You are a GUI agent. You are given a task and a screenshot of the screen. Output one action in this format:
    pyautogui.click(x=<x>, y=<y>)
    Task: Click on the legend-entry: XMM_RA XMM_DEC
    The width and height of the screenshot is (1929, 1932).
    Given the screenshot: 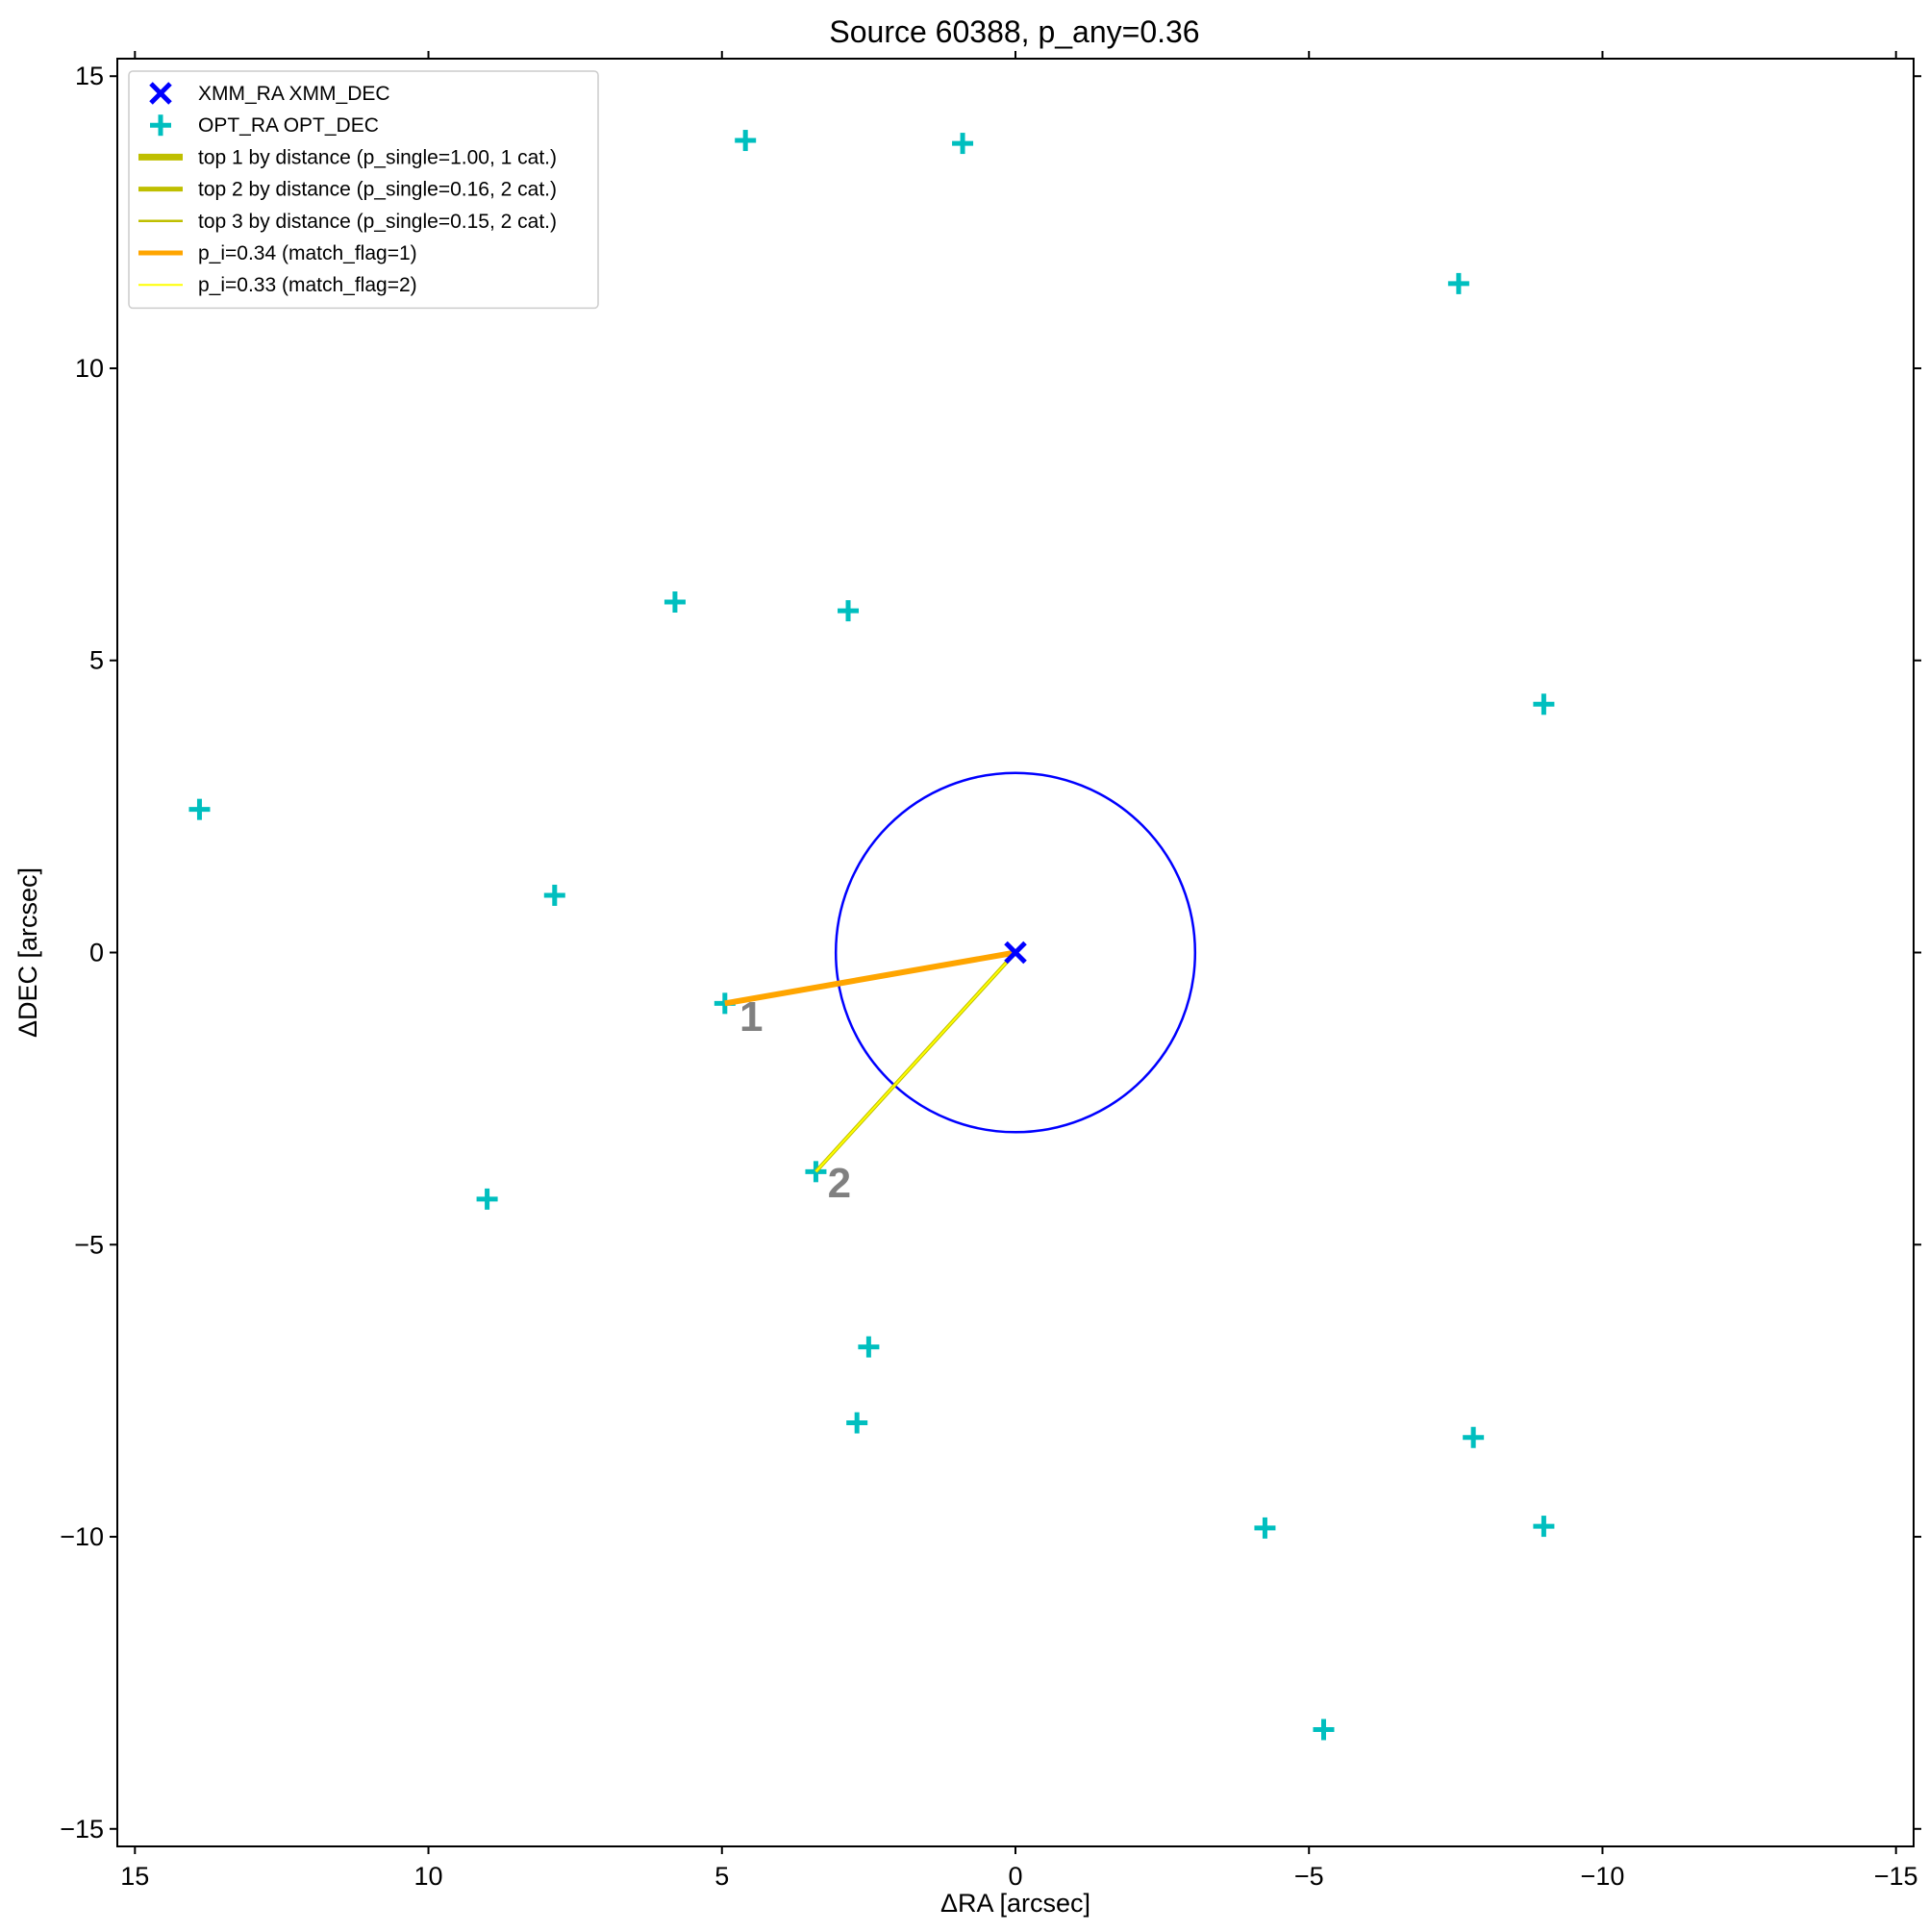 What is the action you would take?
    pyautogui.click(x=269, y=93)
    